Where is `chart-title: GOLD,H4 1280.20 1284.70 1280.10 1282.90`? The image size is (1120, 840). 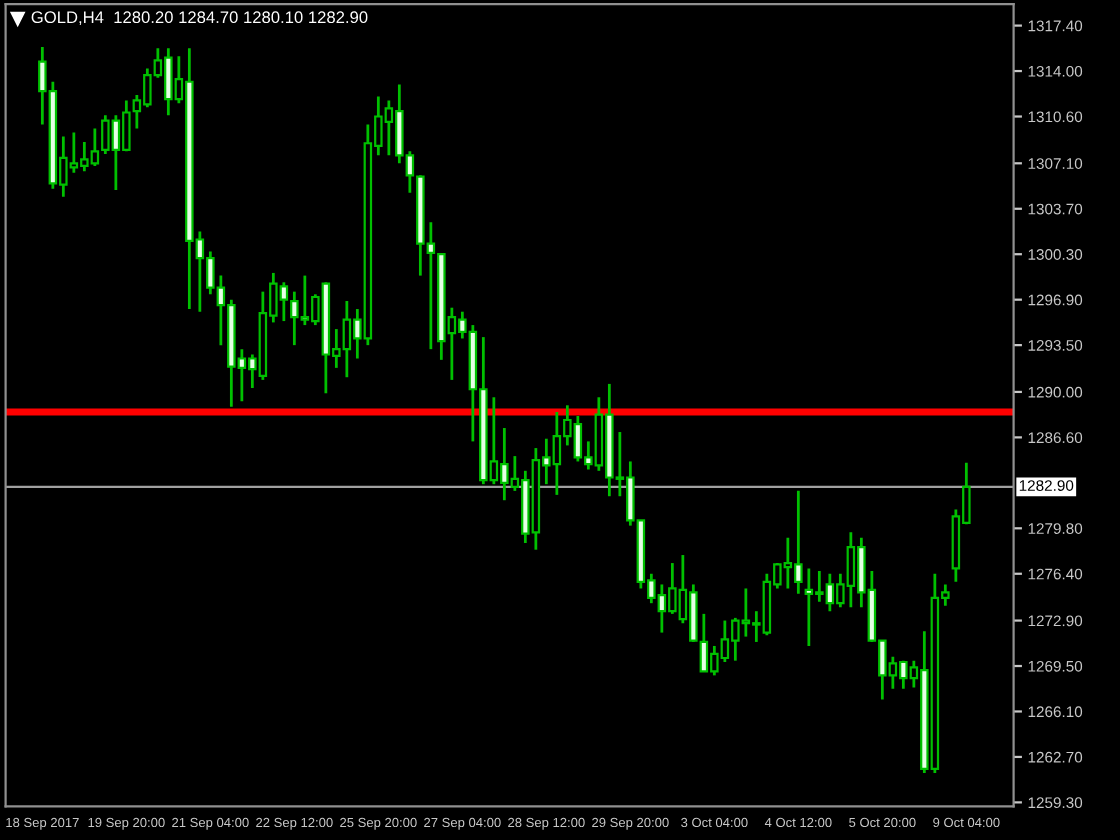 chart-title: GOLD,H4 1280.20 1284.70 1280.10 1282.90 is located at coordinates (199, 18).